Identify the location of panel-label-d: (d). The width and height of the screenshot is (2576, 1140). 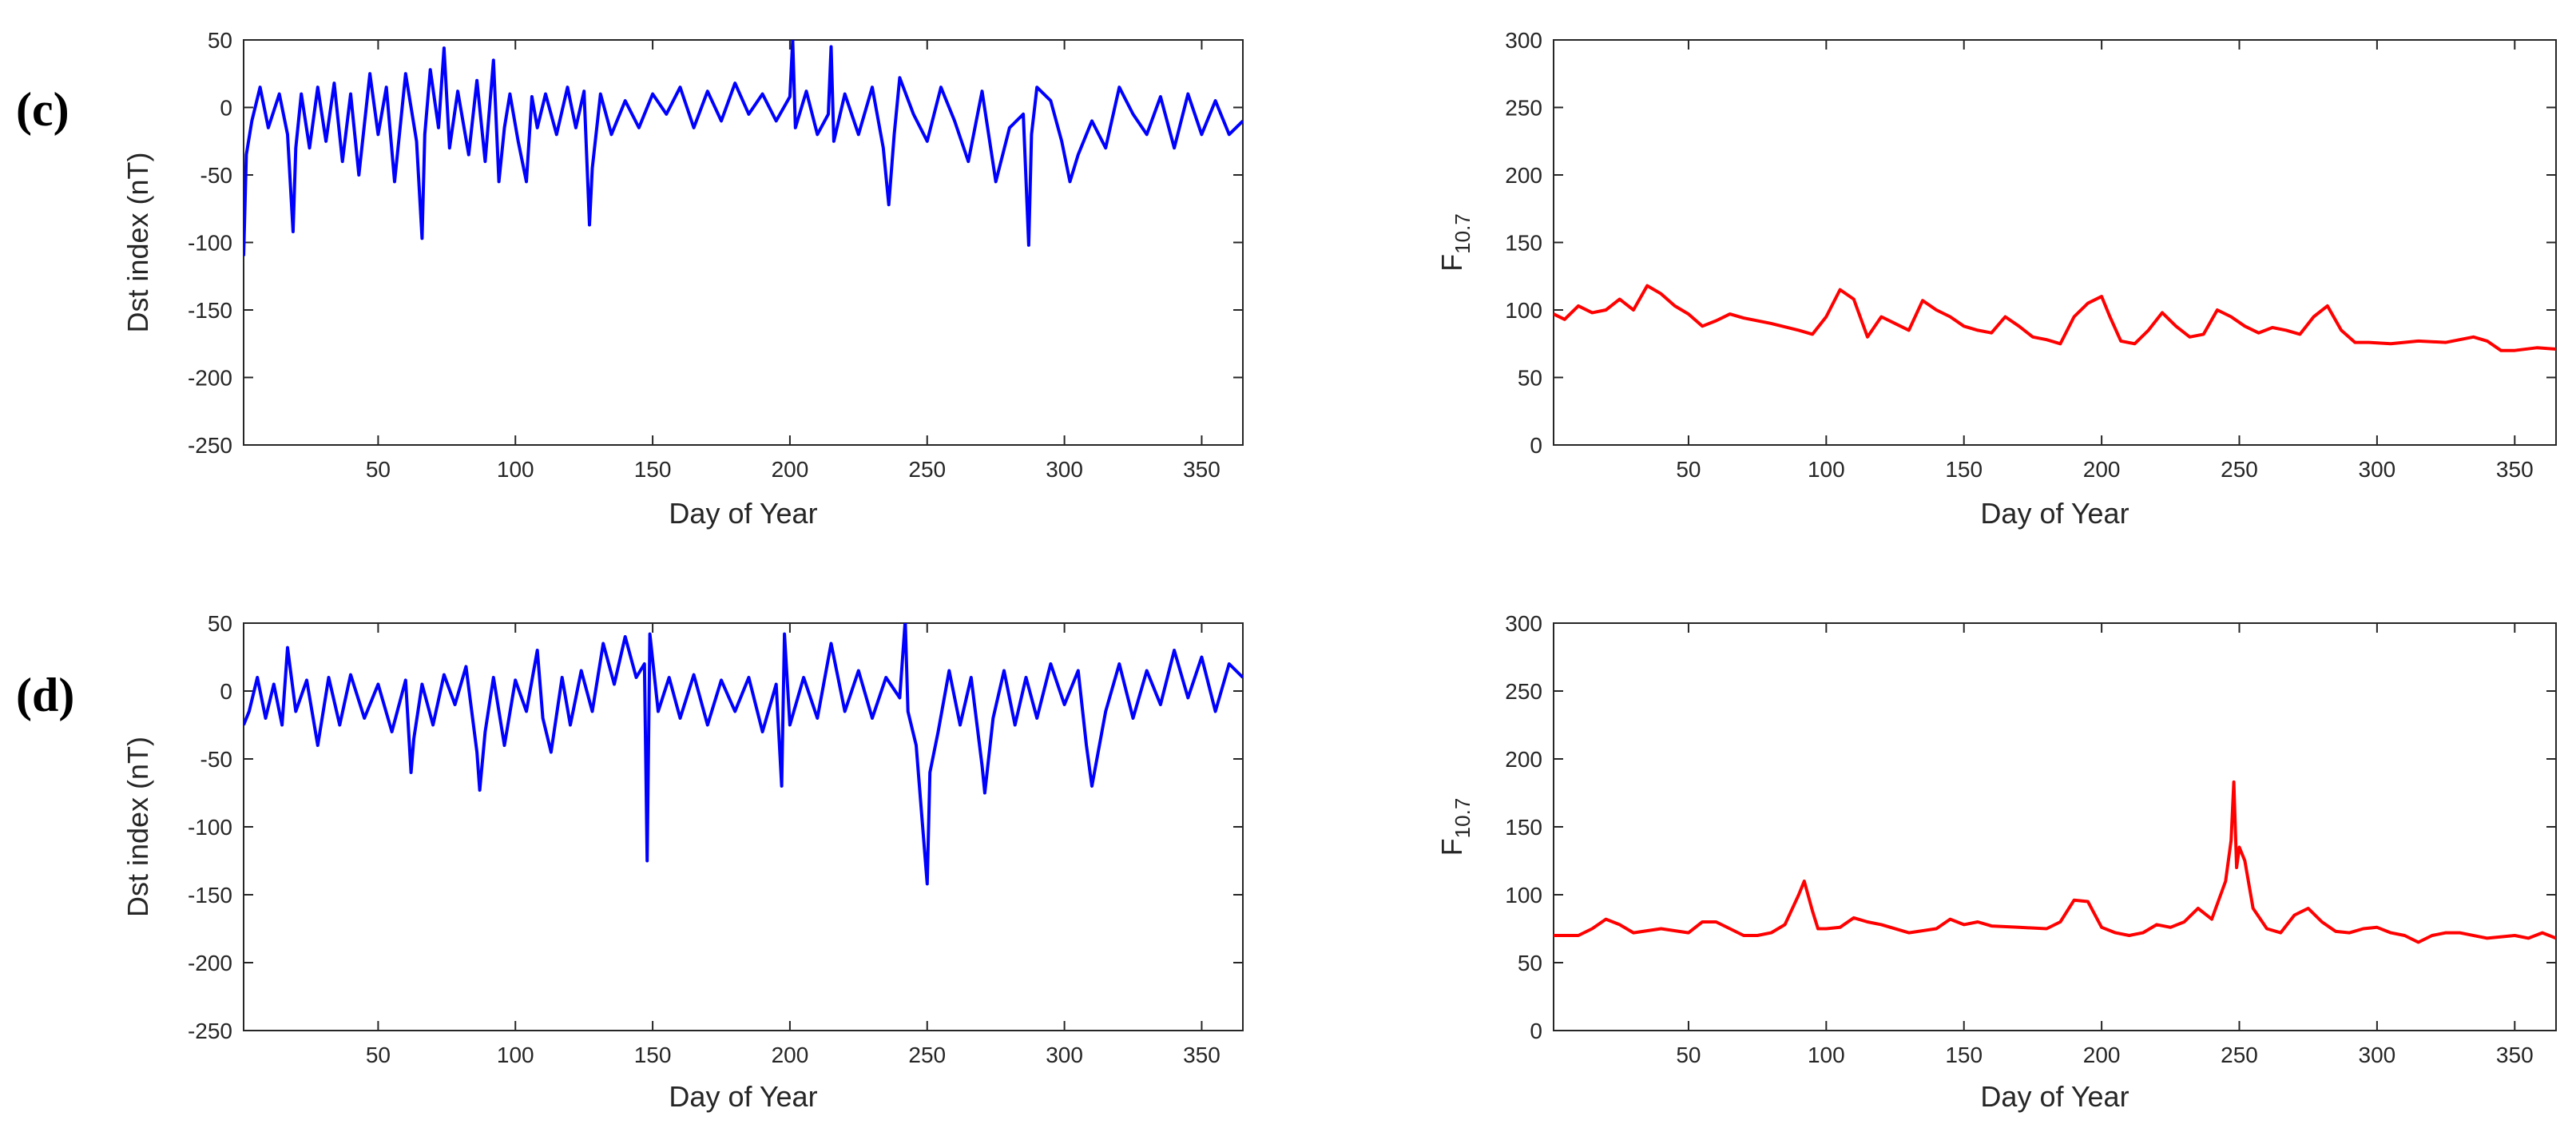
(45, 695).